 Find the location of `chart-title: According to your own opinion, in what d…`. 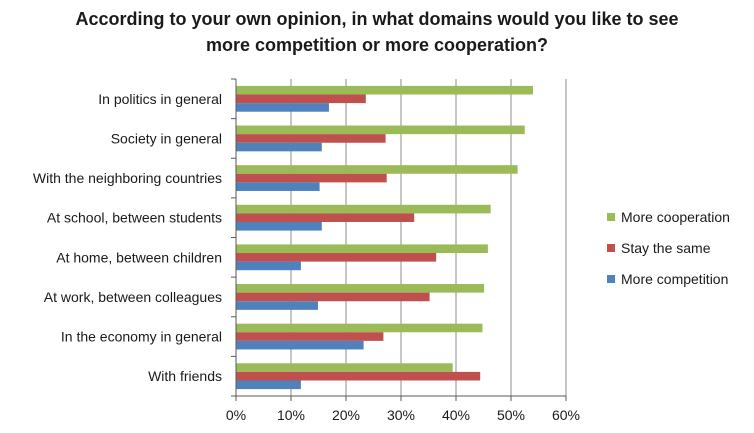

chart-title: According to your own opinion, in what d… is located at coordinates (377, 32).